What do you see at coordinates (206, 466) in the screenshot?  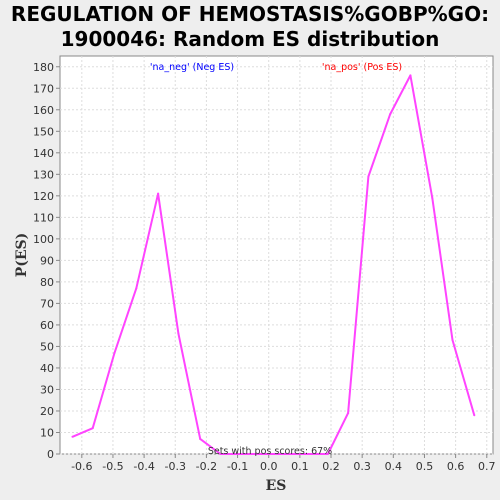 I see `x-tick-label: -0.2` at bounding box center [206, 466].